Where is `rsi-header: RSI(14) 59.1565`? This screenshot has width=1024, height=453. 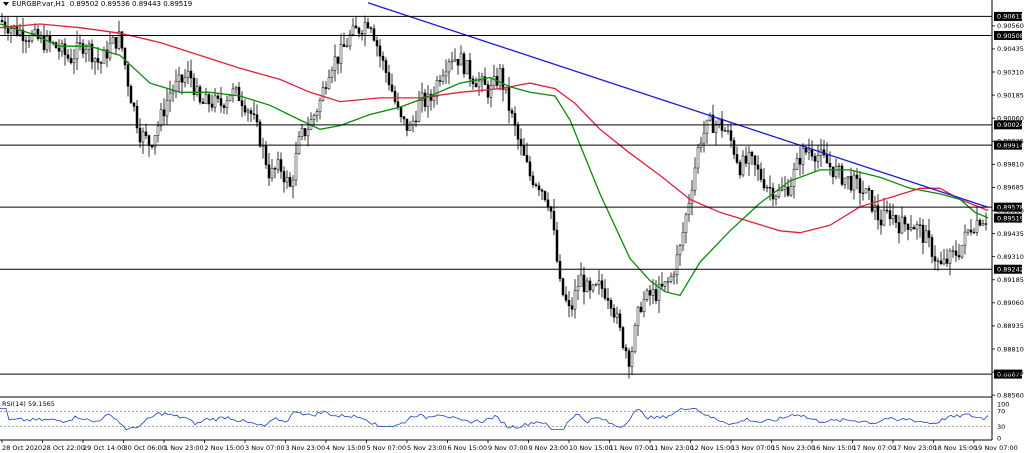 rsi-header: RSI(14) 59.1565 is located at coordinates (28, 404).